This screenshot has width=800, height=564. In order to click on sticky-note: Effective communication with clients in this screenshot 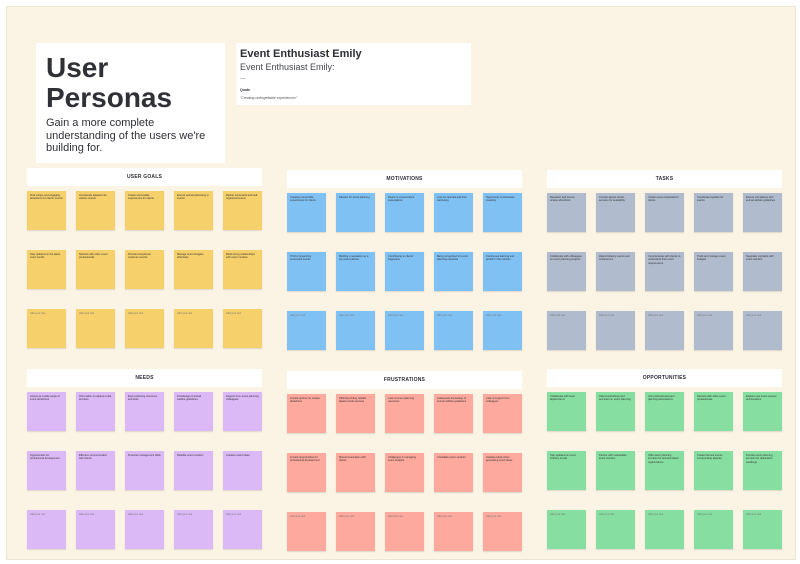, I will do `click(95, 470)`.